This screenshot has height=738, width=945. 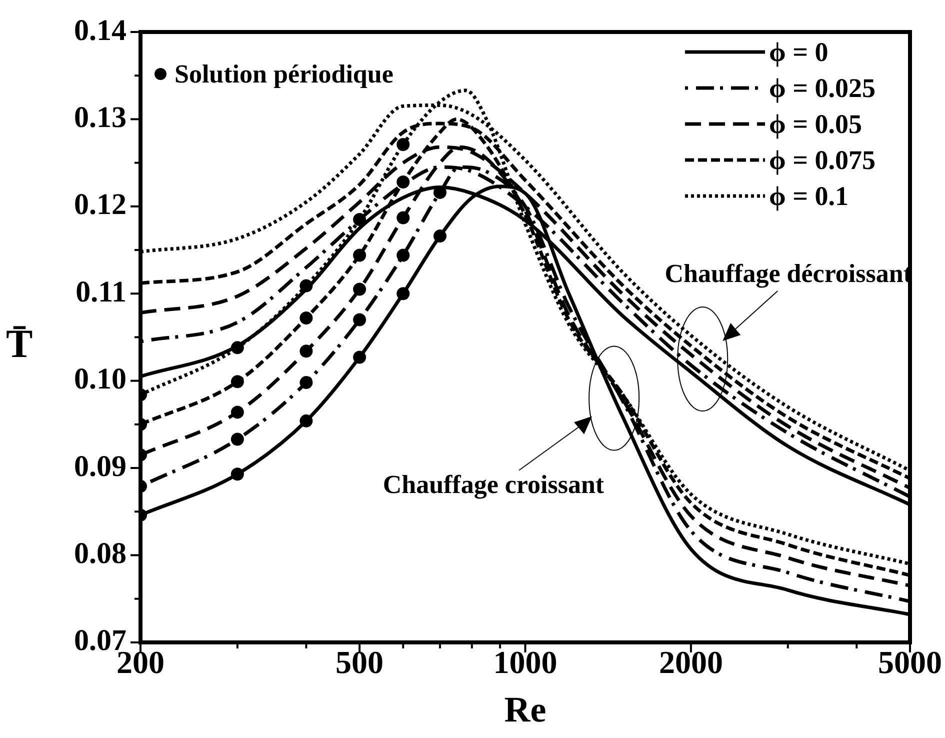 What do you see at coordinates (360, 662) in the screenshot?
I see `x-tick-label: 500` at bounding box center [360, 662].